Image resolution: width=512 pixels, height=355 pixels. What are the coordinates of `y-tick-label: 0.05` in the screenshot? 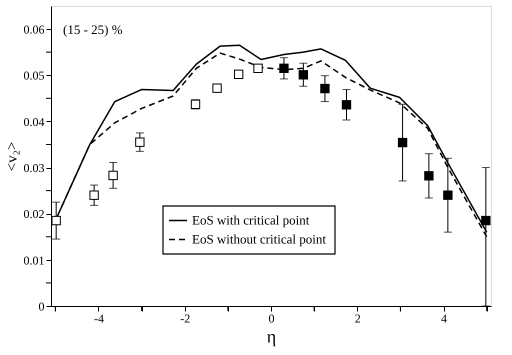 It's located at (34, 75).